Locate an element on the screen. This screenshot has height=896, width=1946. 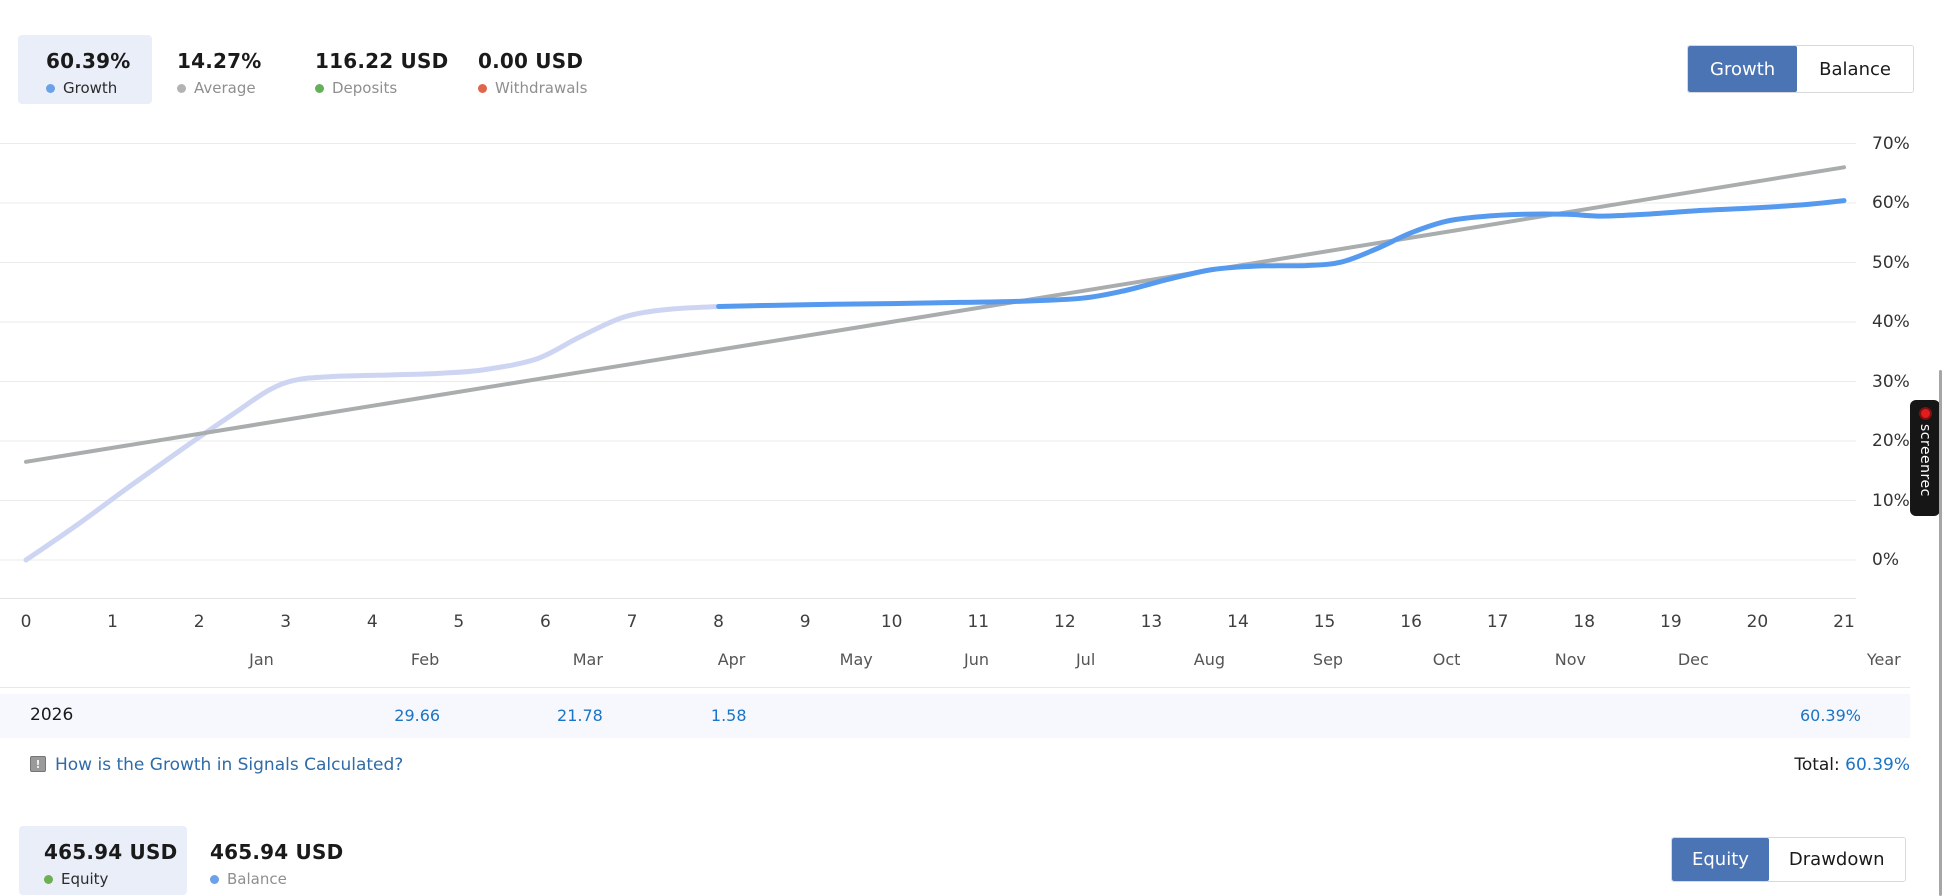
stat-value: 14.27% is located at coordinates (219, 61).